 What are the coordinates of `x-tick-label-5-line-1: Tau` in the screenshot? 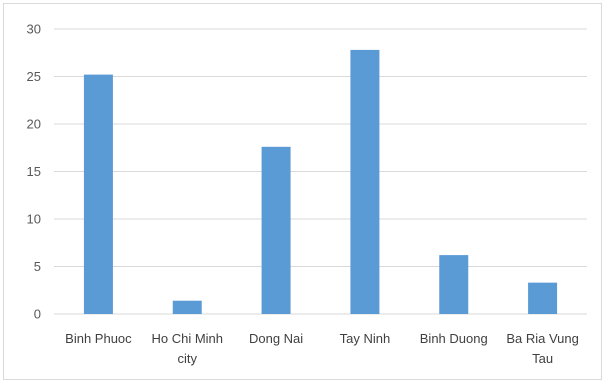 It's located at (542, 358).